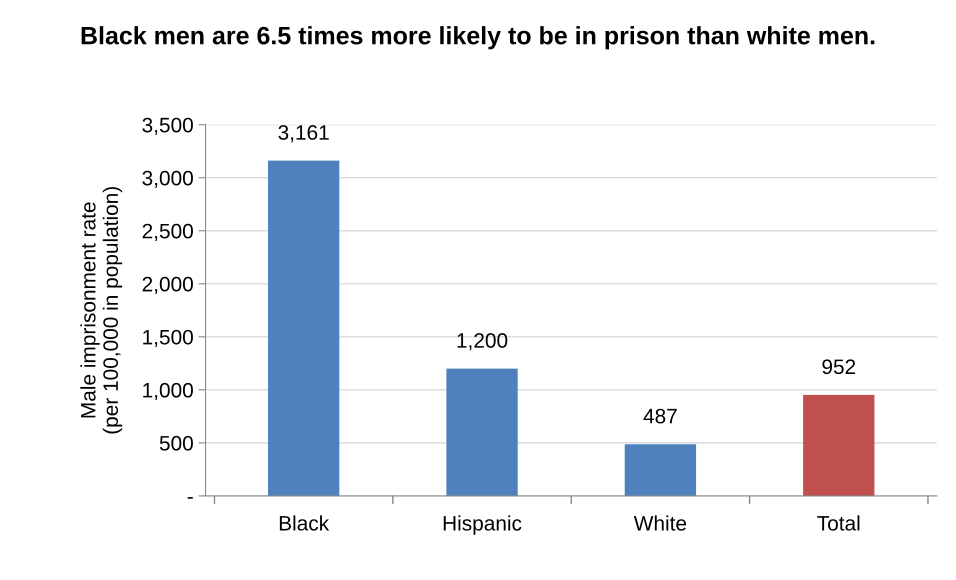 This screenshot has width=956, height=580. Describe the element at coordinates (167, 126) in the screenshot. I see `y-tick-label: 3,500` at that location.